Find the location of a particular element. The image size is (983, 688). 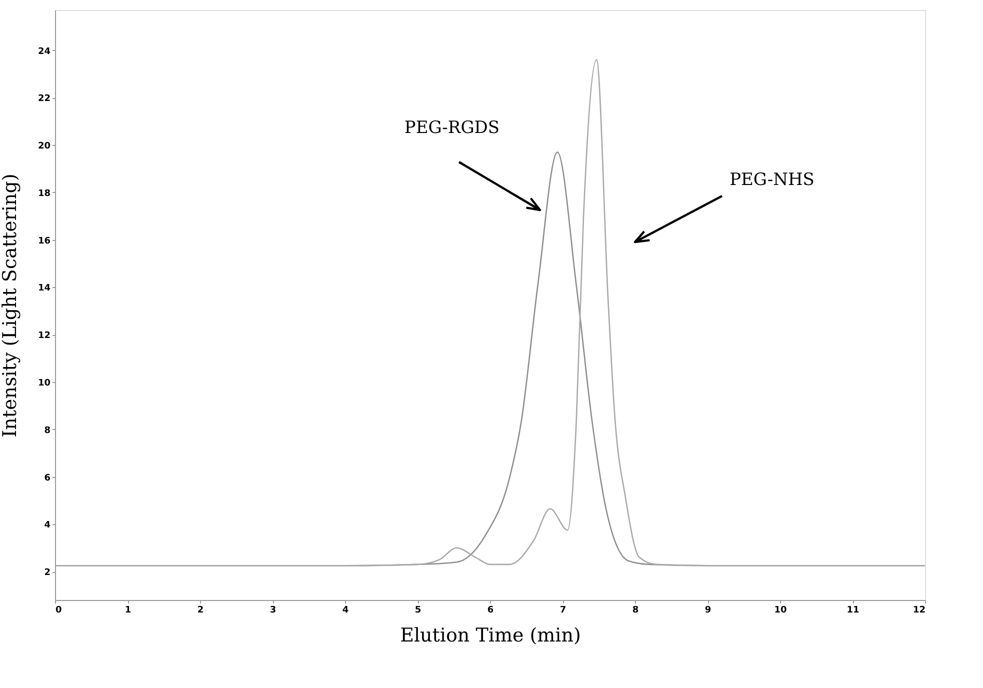

x-tick-label: 2 is located at coordinates (200, 611).